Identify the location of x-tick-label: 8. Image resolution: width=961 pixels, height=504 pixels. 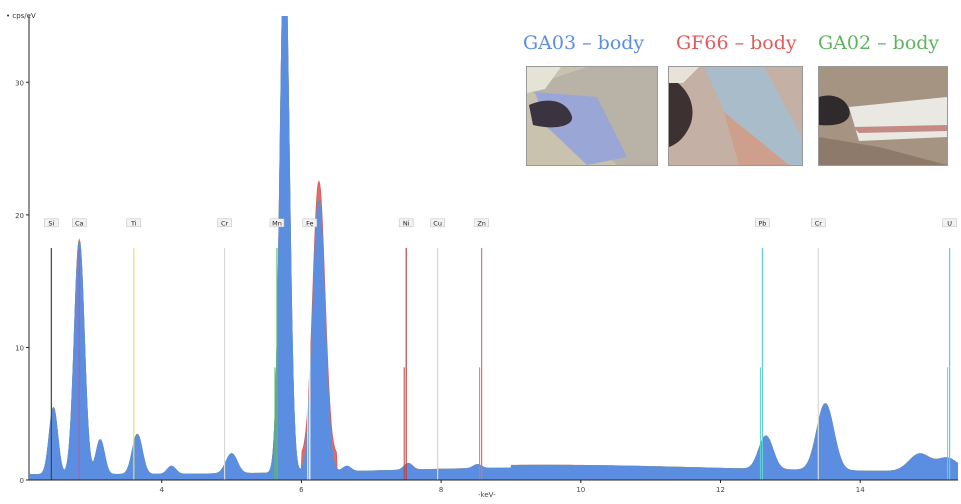
(441, 490).